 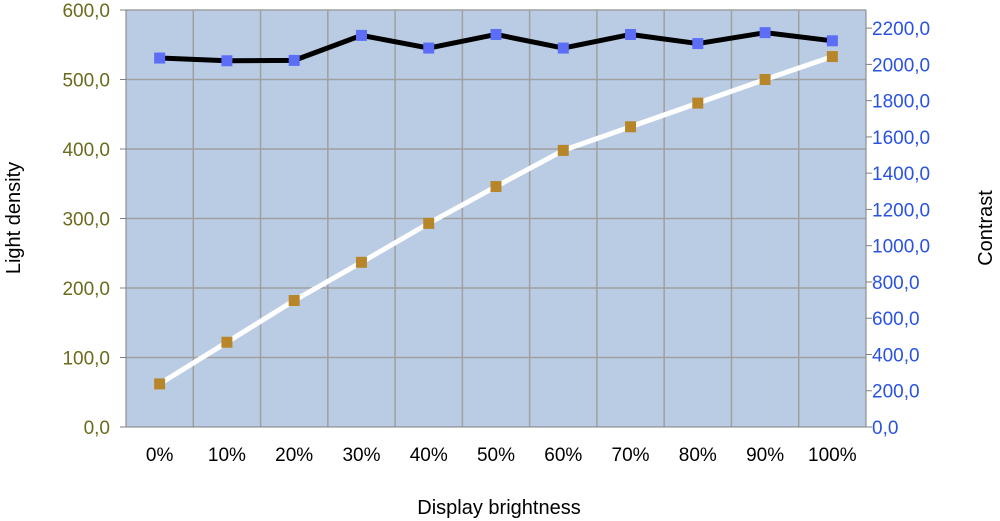 What do you see at coordinates (901, 247) in the screenshot?
I see `right-tick-label: 1000,0` at bounding box center [901, 247].